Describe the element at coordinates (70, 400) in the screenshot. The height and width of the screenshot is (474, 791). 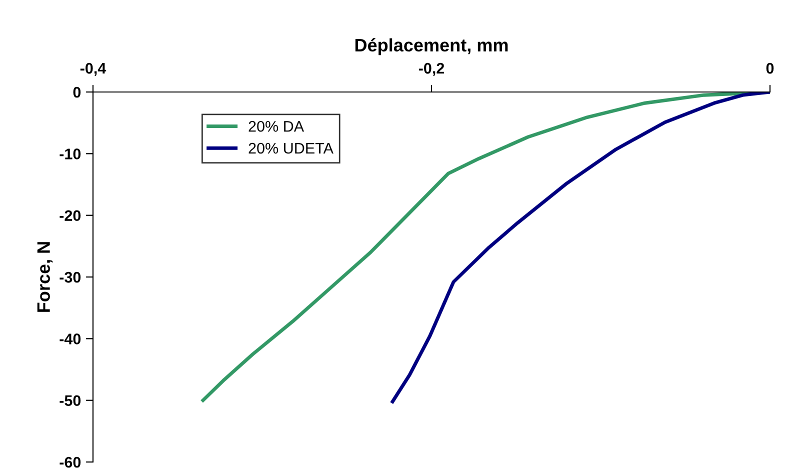
I see `y-tick-label: -50` at that location.